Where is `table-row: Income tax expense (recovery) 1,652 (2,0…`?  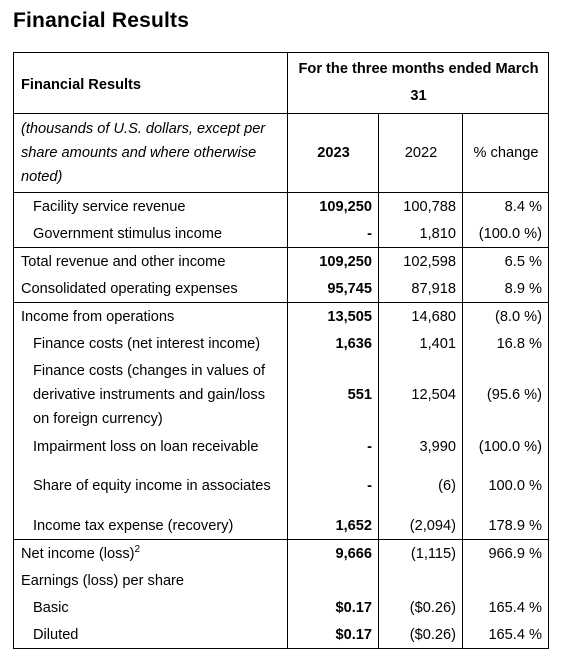 table-row: Income tax expense (recovery) 1,652 (2,0… is located at coordinates (281, 526).